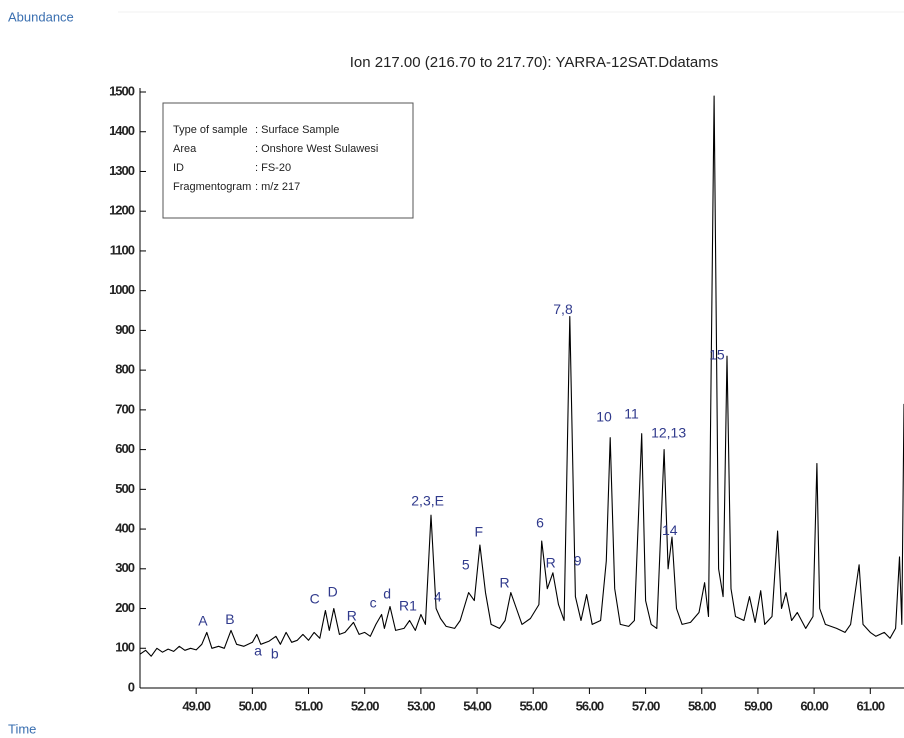  I want to click on x-tick-label: 54.00, so click(477, 705).